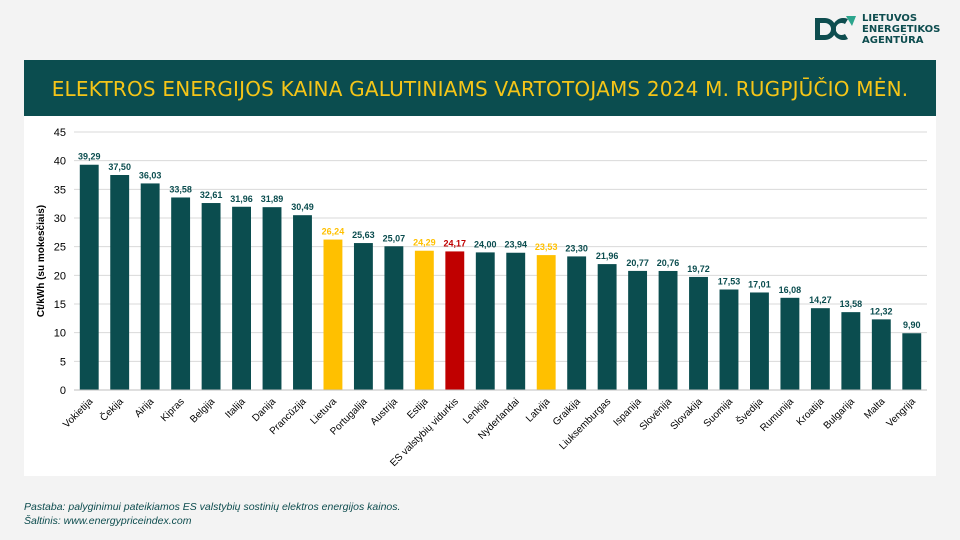  I want to click on data-label: 31,89, so click(272, 199).